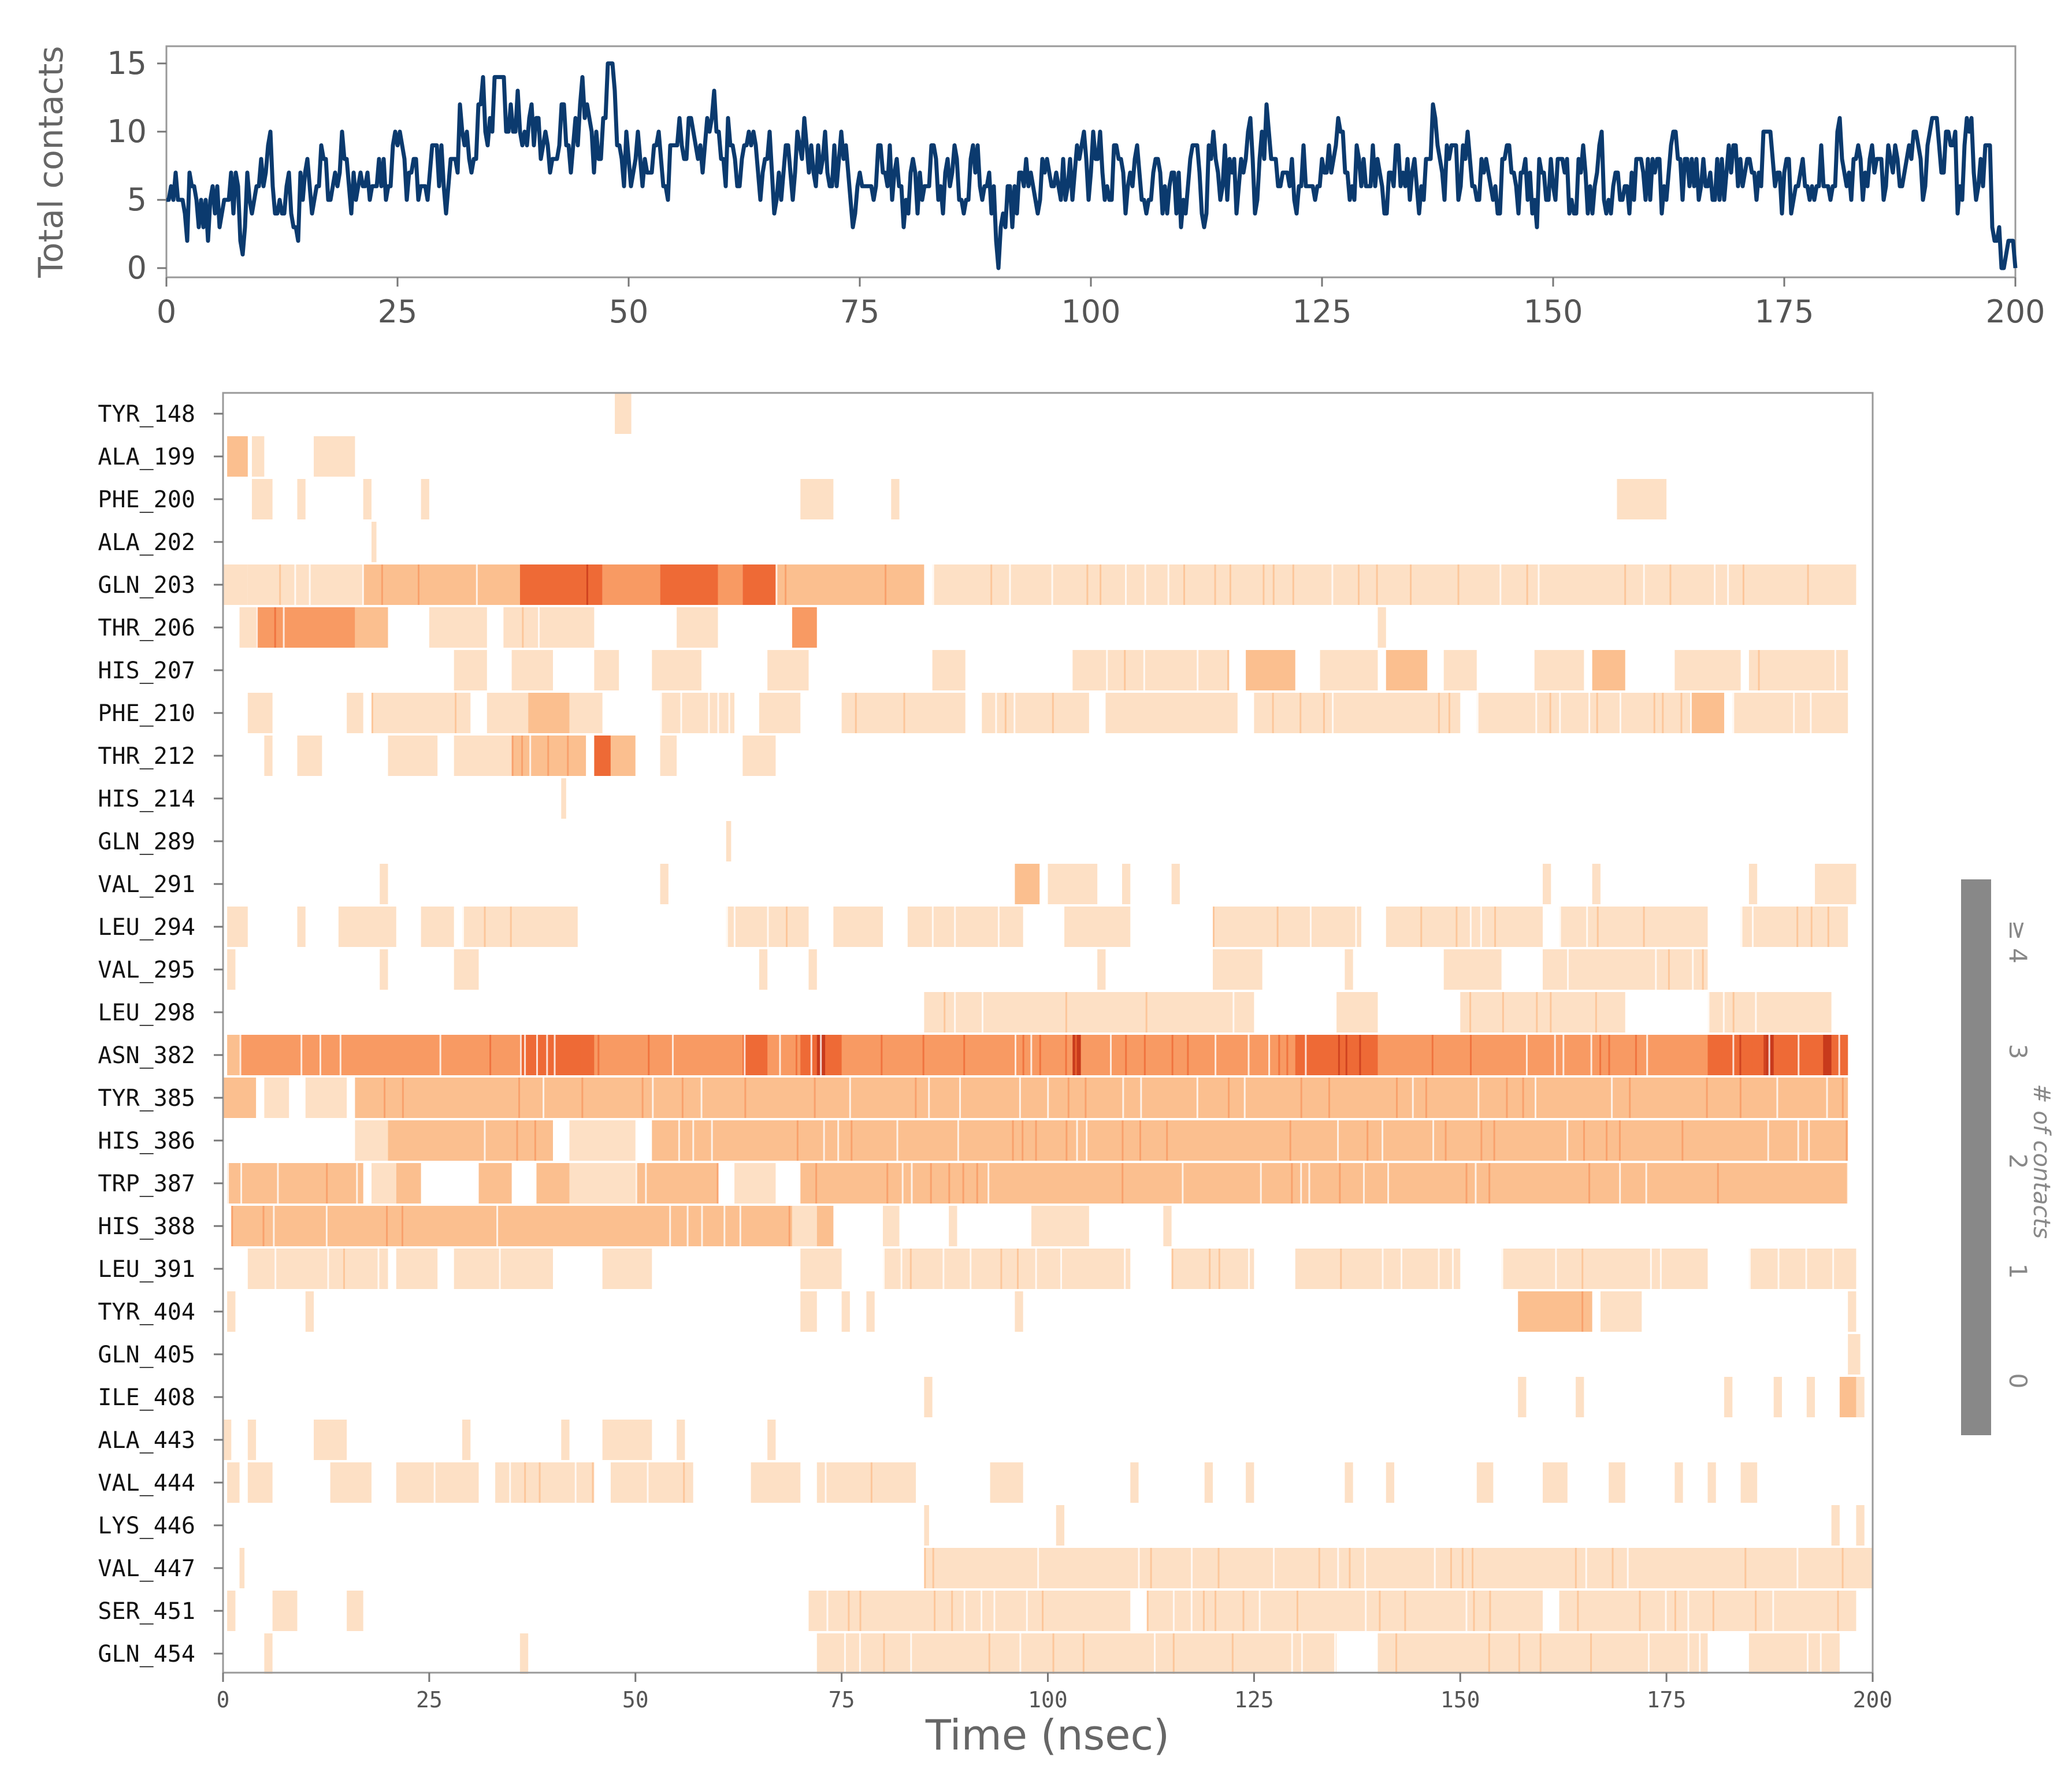  I want to click on colorbar-ticks: 0 1 2 3 ≥ 4, so click(2018, 1154).